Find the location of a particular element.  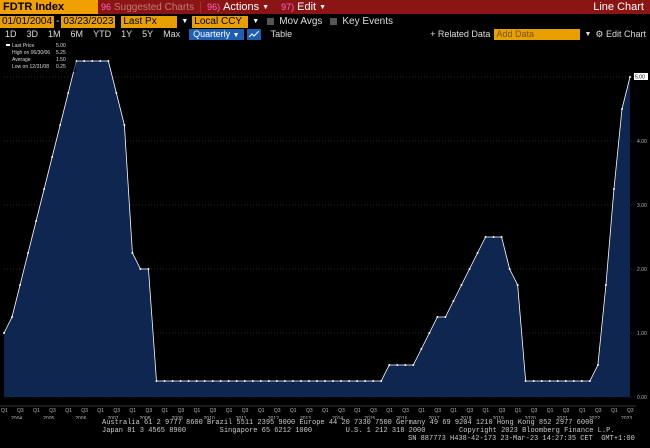

y-axis: 0.00 1.00 2.00 3.00 4.00 5.00 is located at coordinates (642, 238).